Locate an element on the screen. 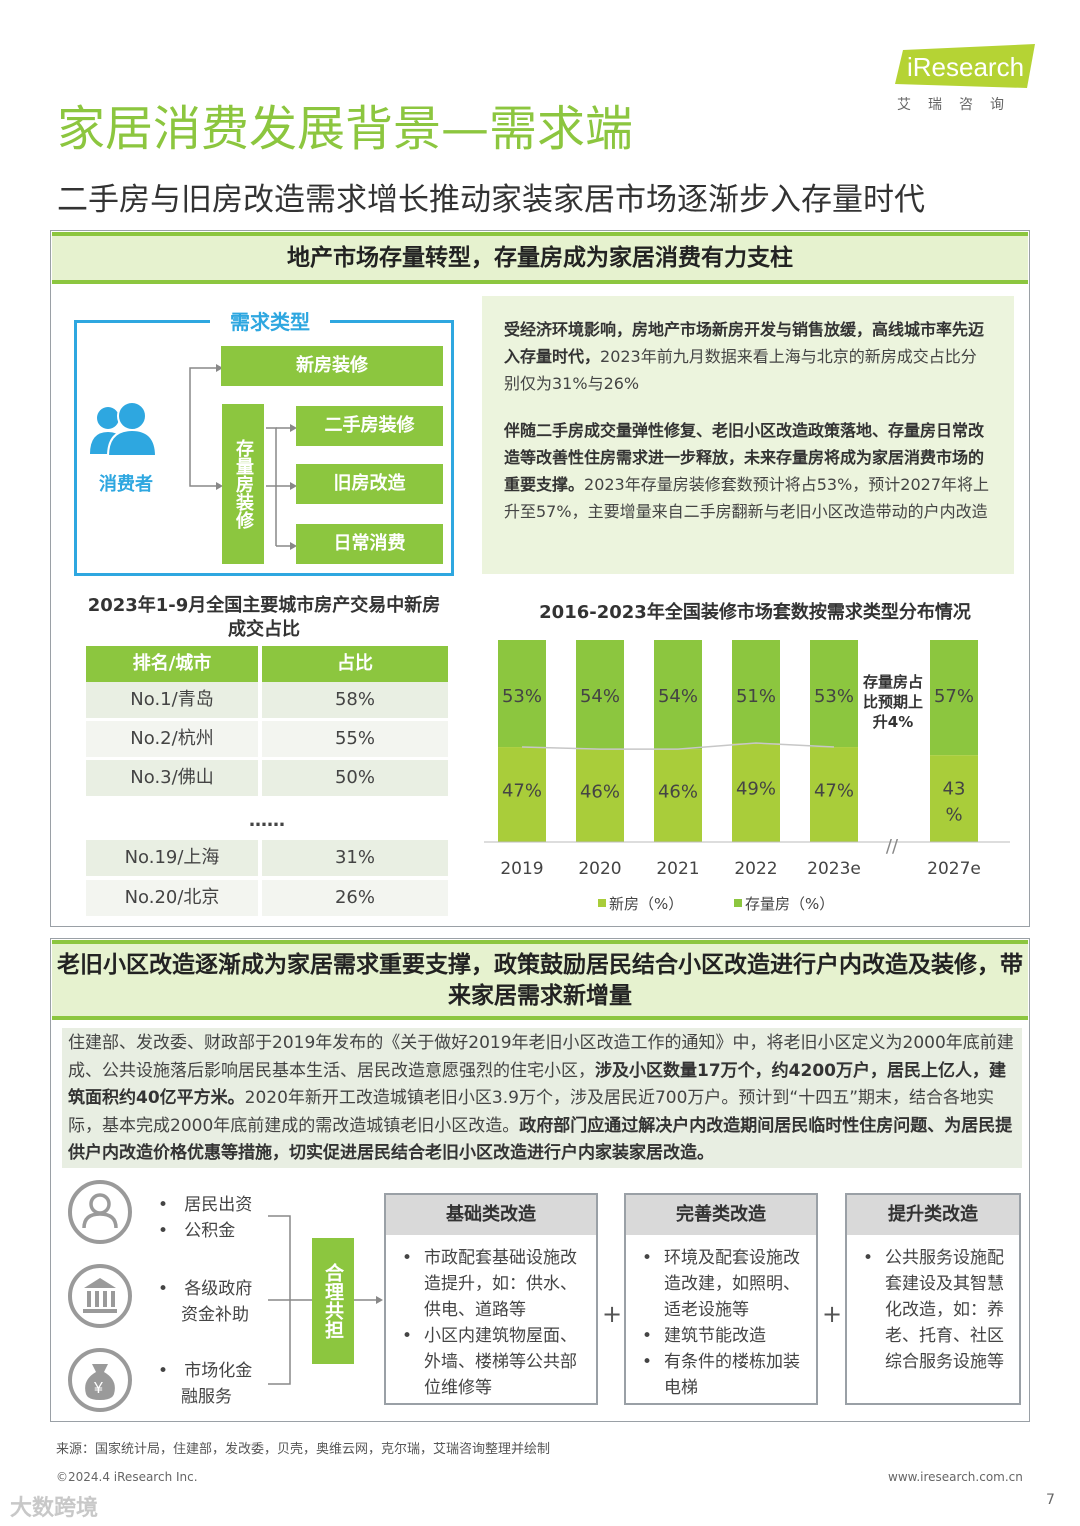 This screenshot has height=1526, width=1080. page-subtitle: 二手房与旧房改造需求增长推动家装家居市场逐渐步入存量时代 is located at coordinates (491, 200).